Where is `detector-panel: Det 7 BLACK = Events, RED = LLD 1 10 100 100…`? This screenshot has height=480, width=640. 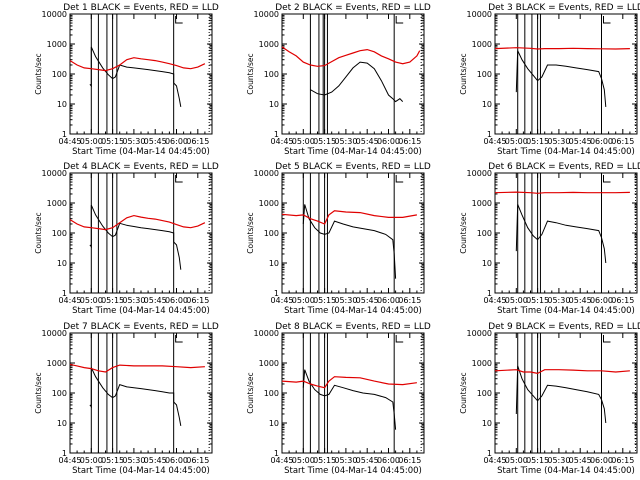
detector-panel: Det 7 BLACK = Events, RED = LLD 1 10 100 100… is located at coordinates (126, 399).